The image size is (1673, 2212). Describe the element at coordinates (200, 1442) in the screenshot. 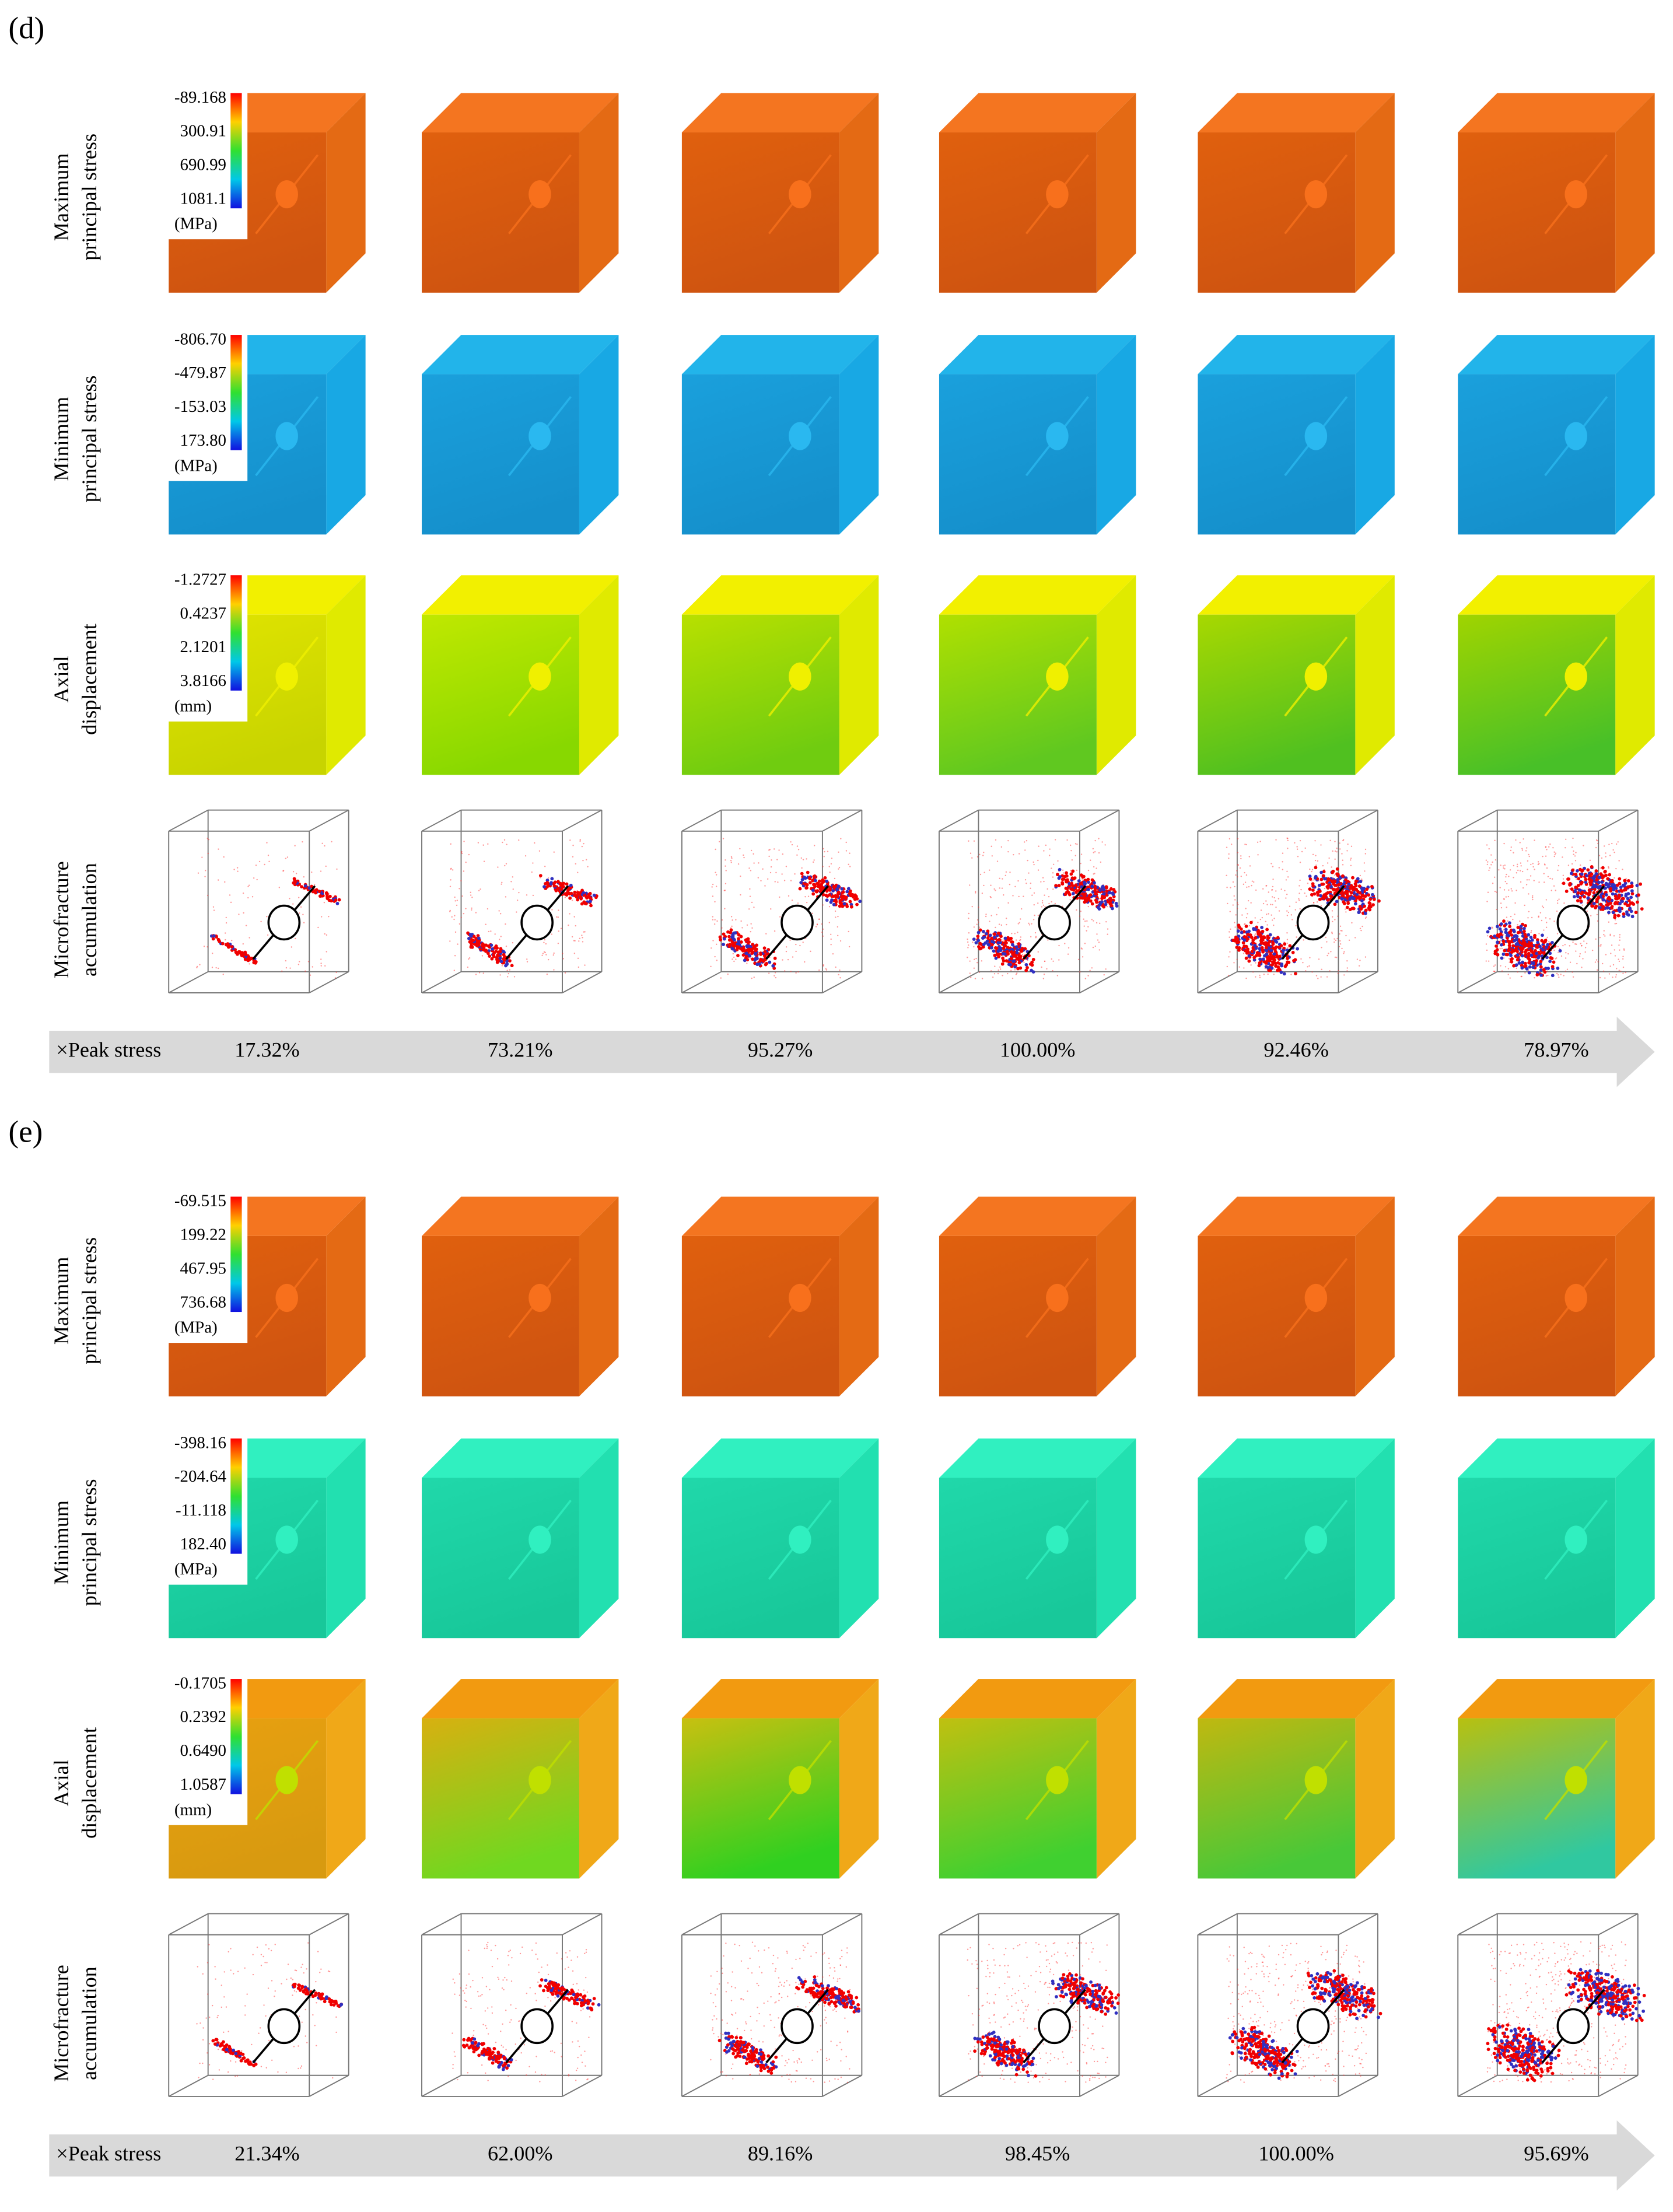

I see `colorbar-tick-label: -398.16` at that location.